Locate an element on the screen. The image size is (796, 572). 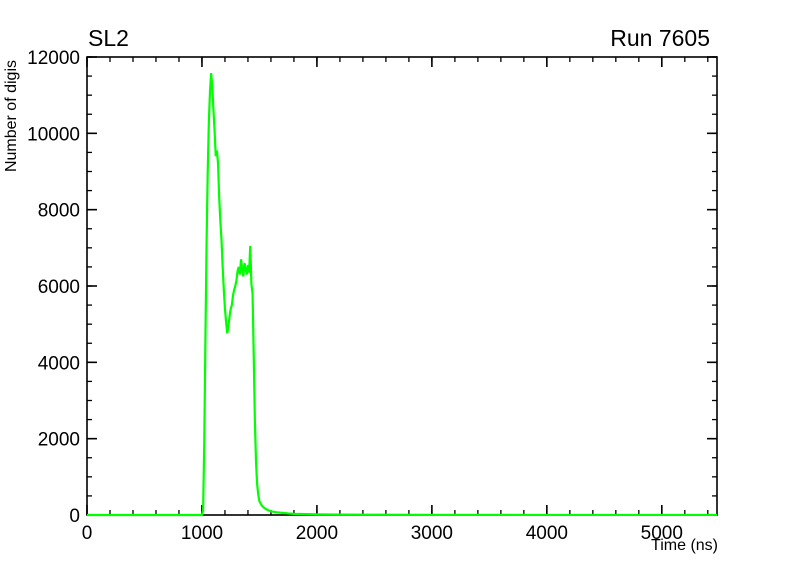
y-axis-title: Number of digis is located at coordinates (11, 116).